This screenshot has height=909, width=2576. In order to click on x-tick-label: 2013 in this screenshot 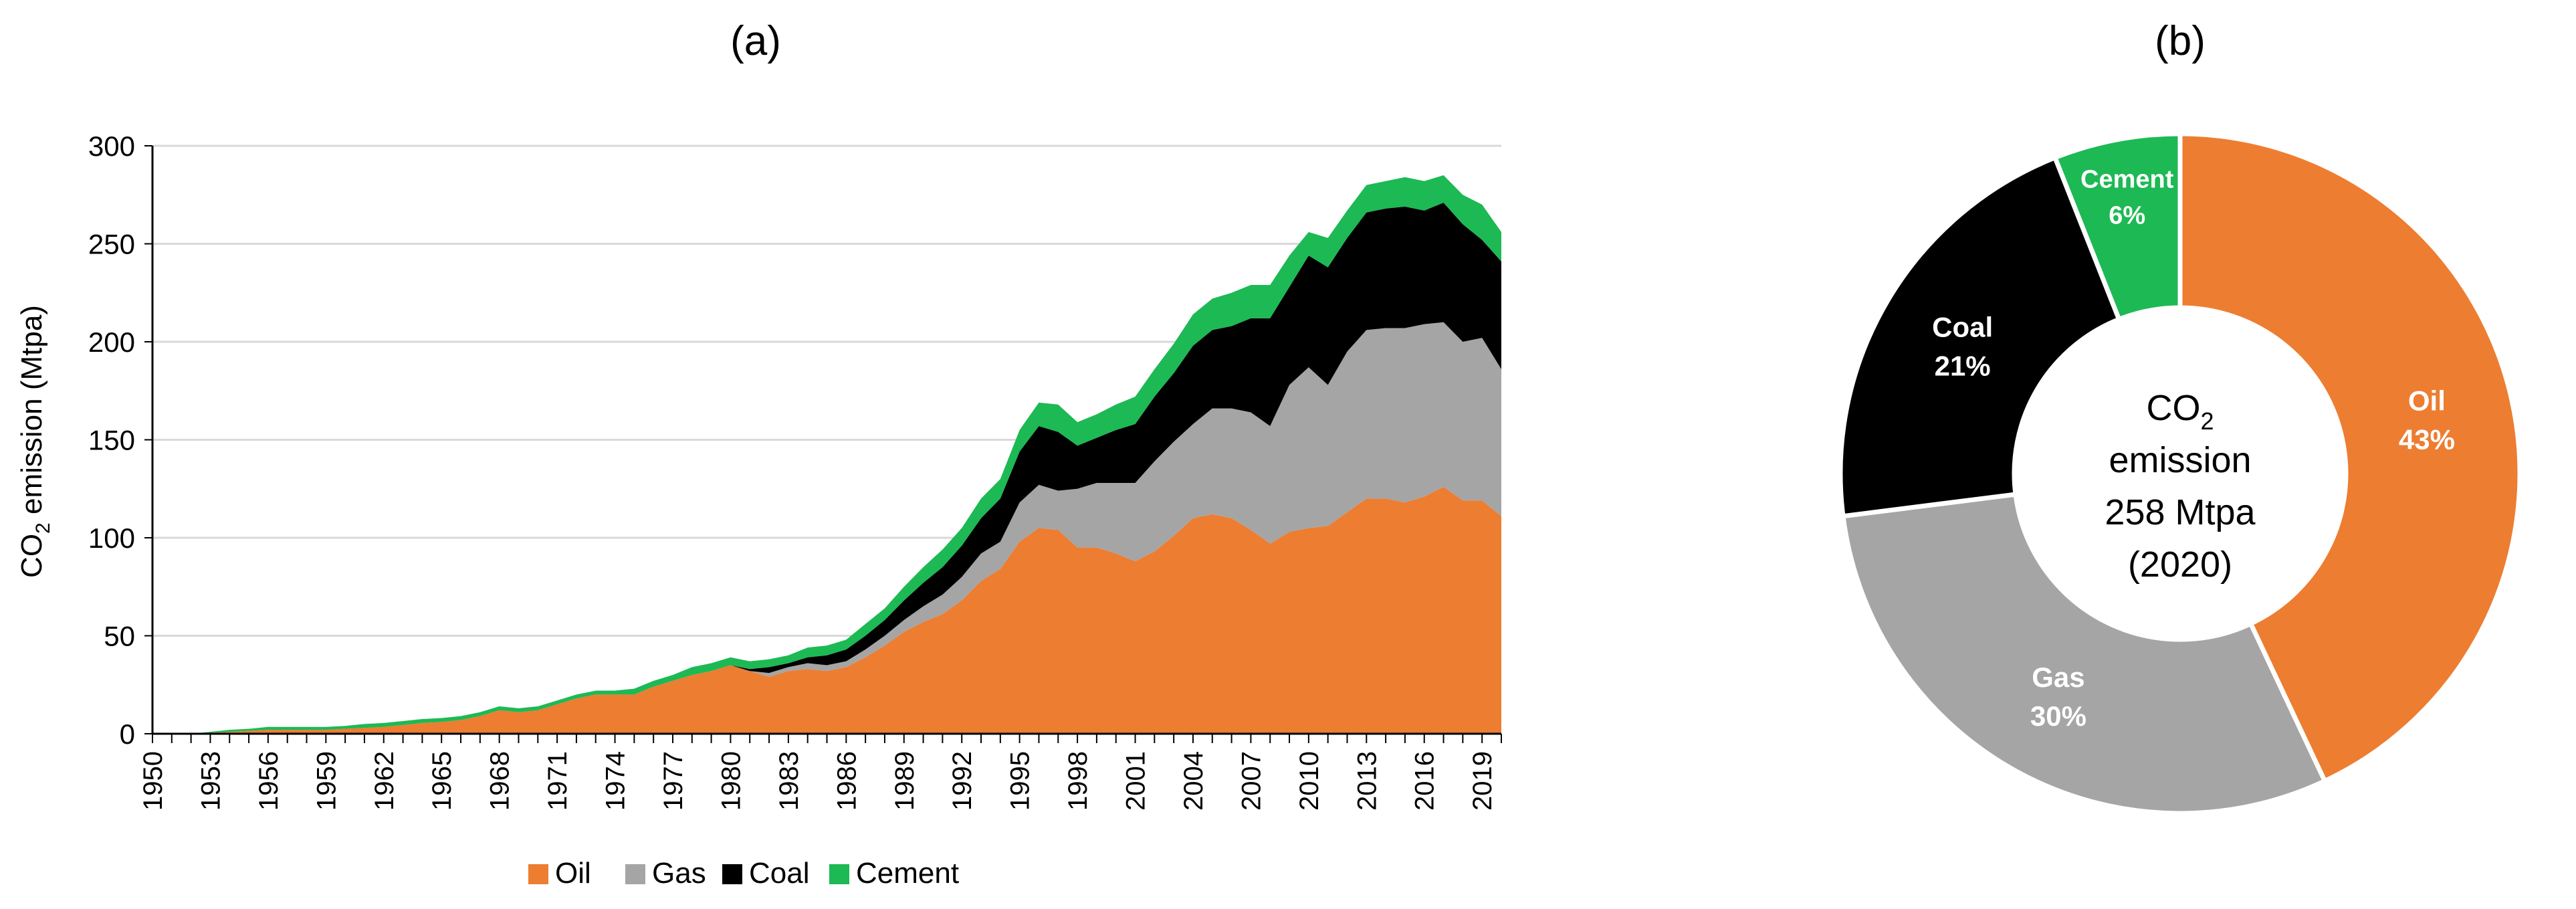, I will do `click(1367, 781)`.